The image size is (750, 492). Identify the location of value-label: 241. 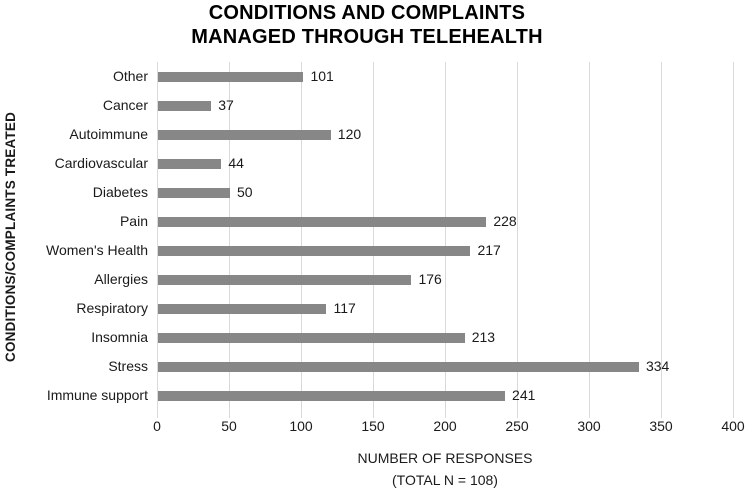
(524, 395).